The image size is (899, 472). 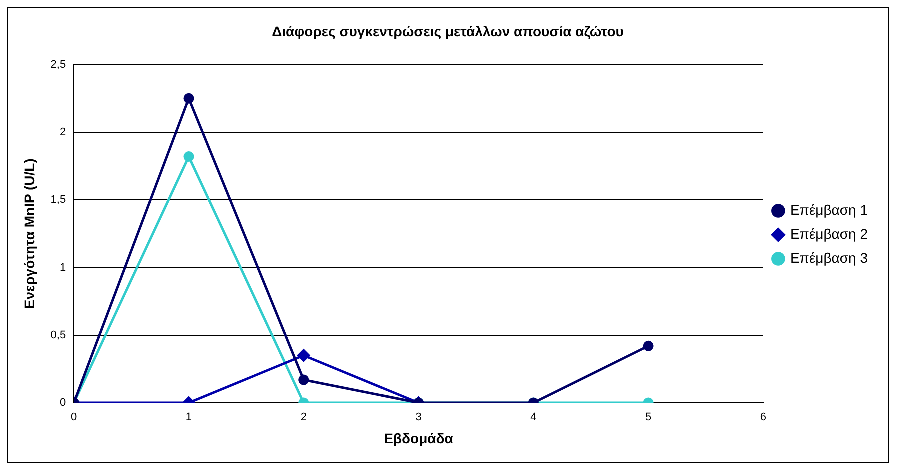 I want to click on x-tick-label: 2, so click(x=303, y=418).